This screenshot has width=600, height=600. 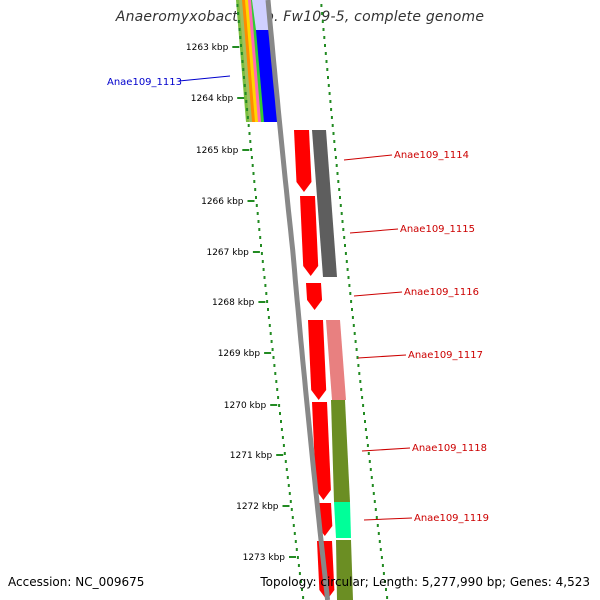 What do you see at coordinates (342, 520) in the screenshot?
I see `cog-band-mint` at bounding box center [342, 520].